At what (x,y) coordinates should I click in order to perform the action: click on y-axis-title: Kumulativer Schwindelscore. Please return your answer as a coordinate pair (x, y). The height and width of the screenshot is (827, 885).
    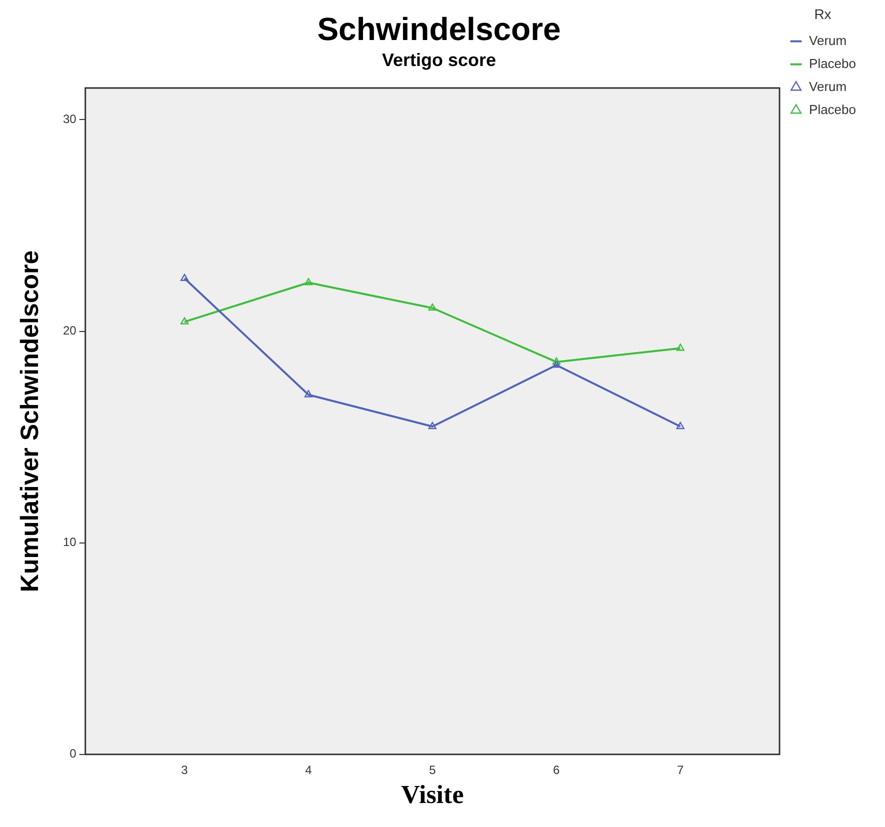
    Looking at the image, I should click on (30, 421).